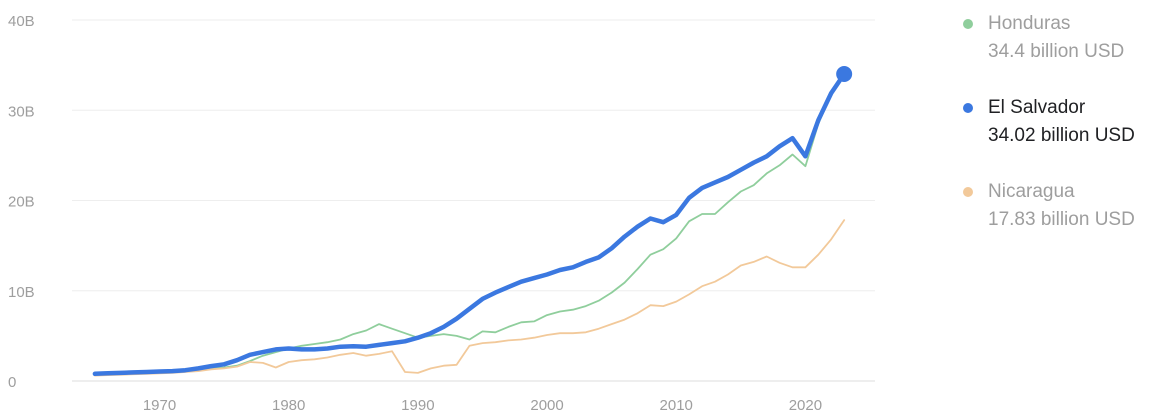 Image resolution: width=1167 pixels, height=414 pixels. I want to click on x-tick-label: 1990, so click(417, 405).